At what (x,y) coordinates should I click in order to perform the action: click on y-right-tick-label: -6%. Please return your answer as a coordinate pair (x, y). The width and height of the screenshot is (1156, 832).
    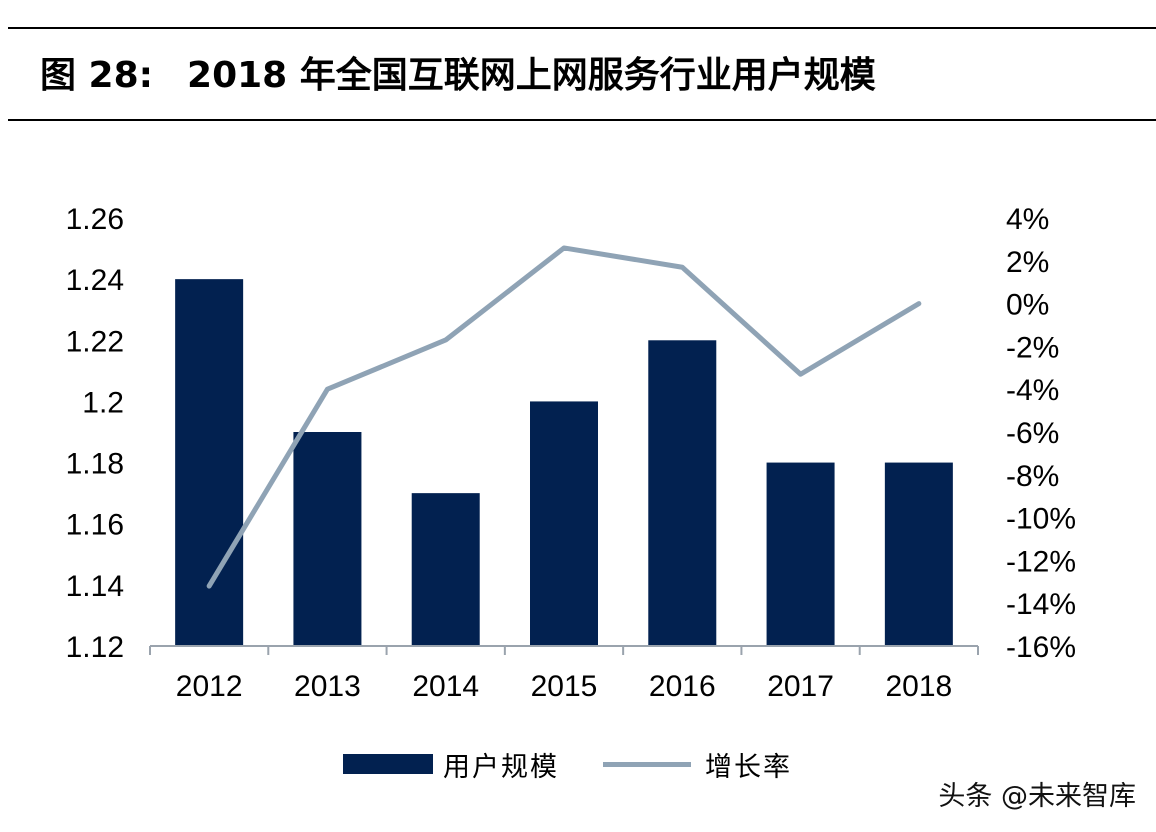
    Looking at the image, I should click on (1032, 433).